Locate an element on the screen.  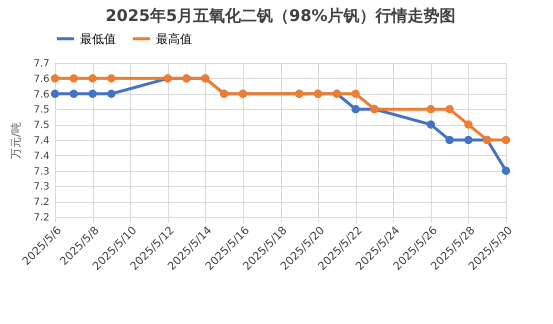
legend-label: 最高值 is located at coordinates (174, 39).